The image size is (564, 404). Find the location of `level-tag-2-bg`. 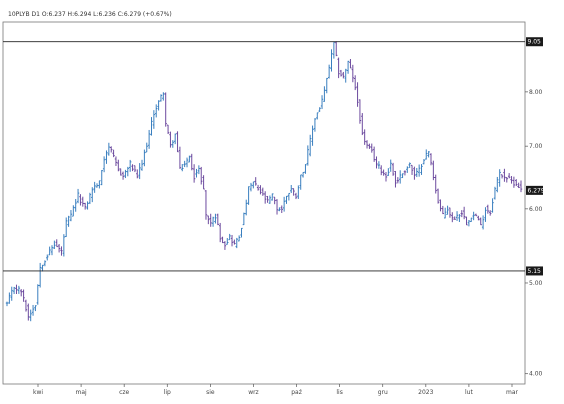

level-tag-2-bg is located at coordinates (534, 271).